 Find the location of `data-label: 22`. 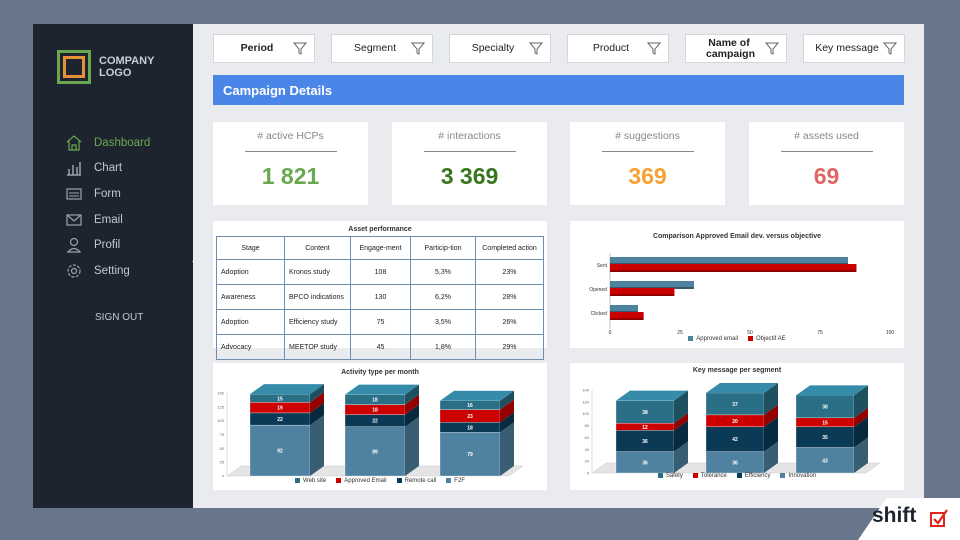

data-label: 22 is located at coordinates (375, 422).